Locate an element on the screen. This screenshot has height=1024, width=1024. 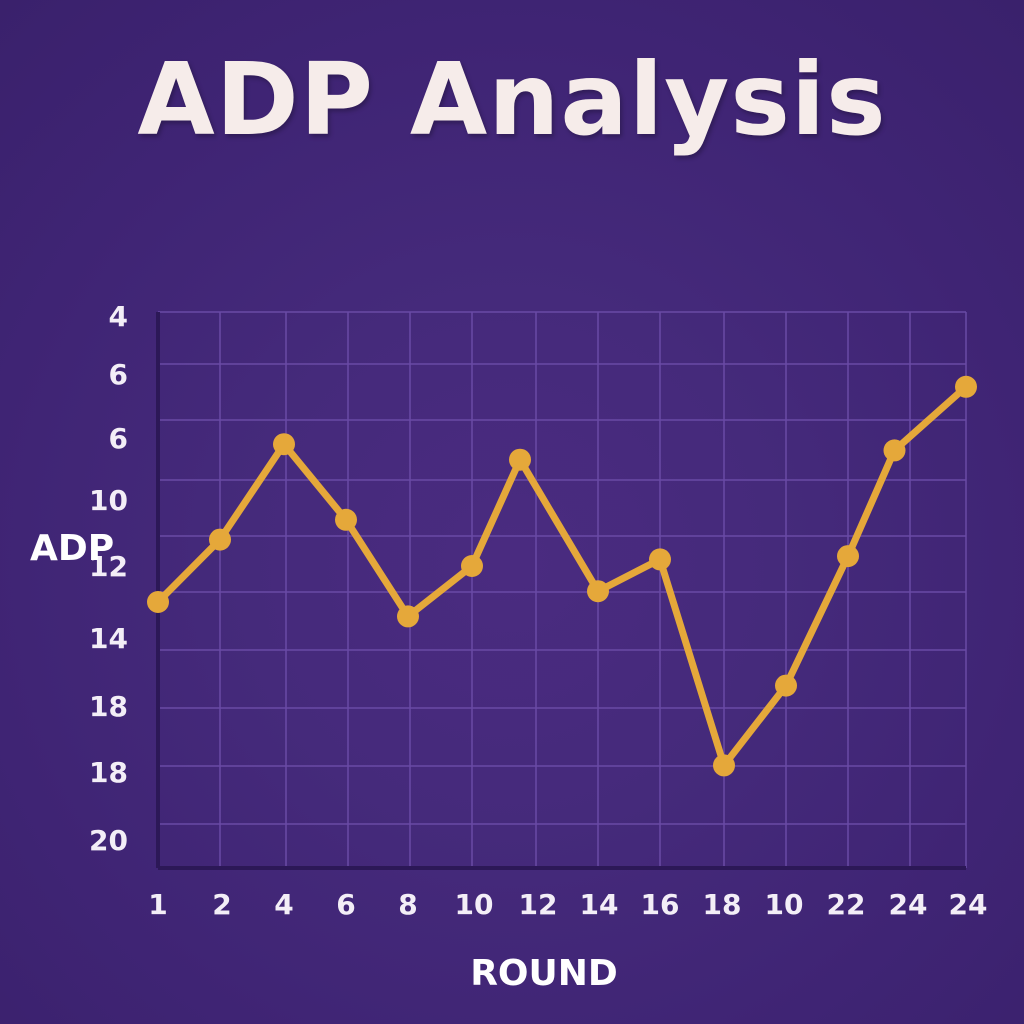
y-axis-label: ADP is located at coordinates (72, 548).